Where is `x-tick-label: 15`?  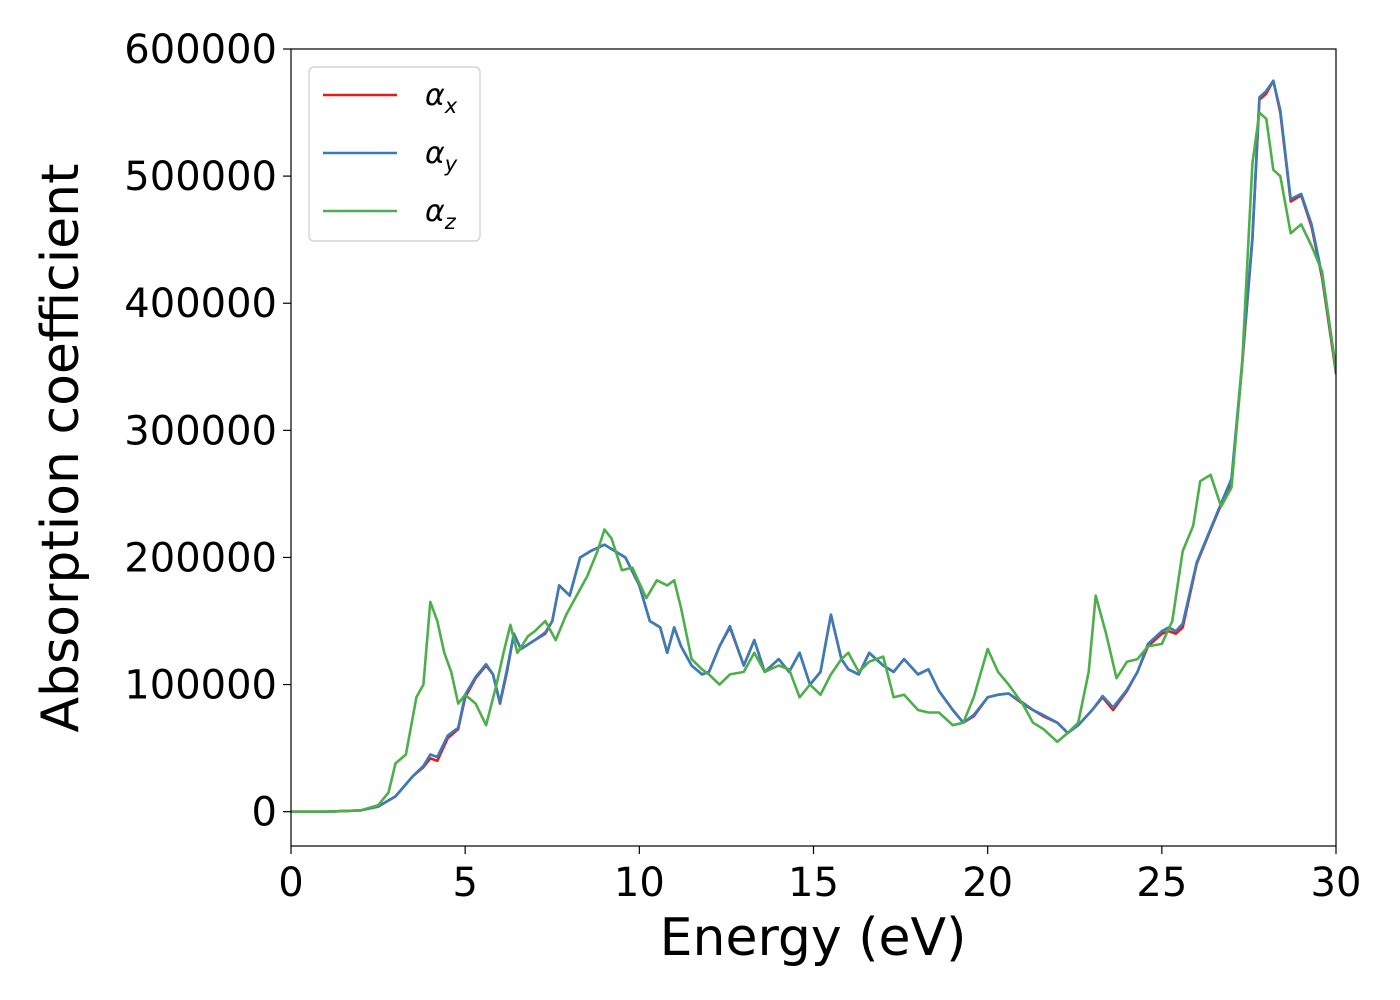
x-tick-label: 15 is located at coordinates (813, 883).